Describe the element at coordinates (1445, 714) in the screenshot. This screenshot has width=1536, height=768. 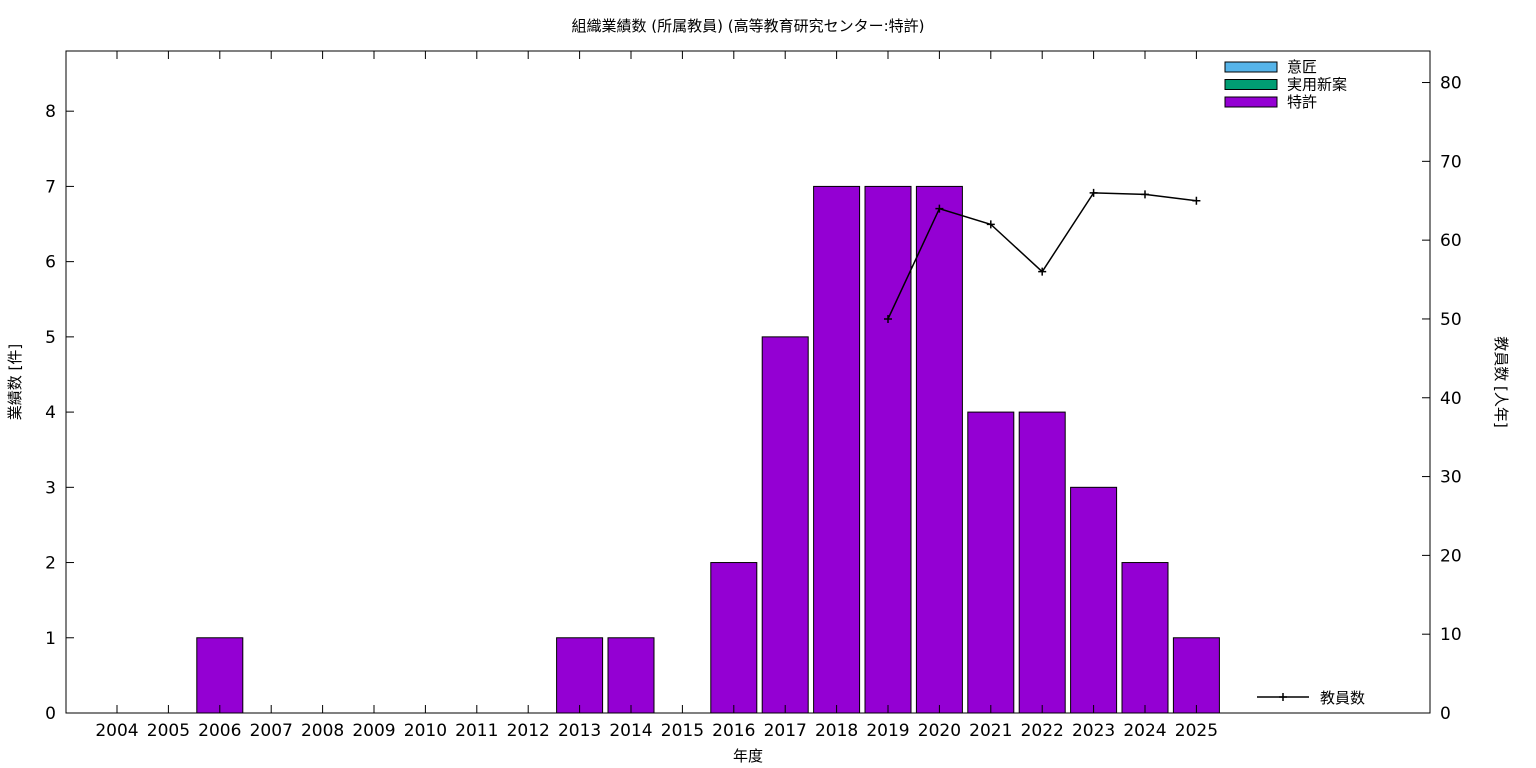
I see `y2-tick-label: 0` at that location.